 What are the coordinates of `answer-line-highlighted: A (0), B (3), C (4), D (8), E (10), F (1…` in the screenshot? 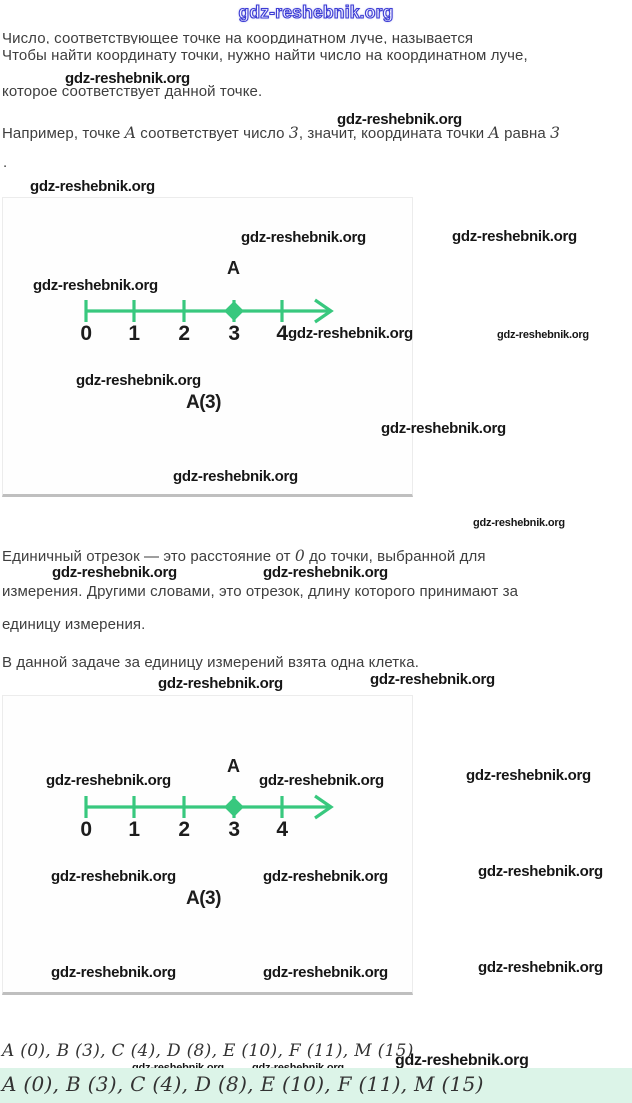 It's located at (243, 1084).